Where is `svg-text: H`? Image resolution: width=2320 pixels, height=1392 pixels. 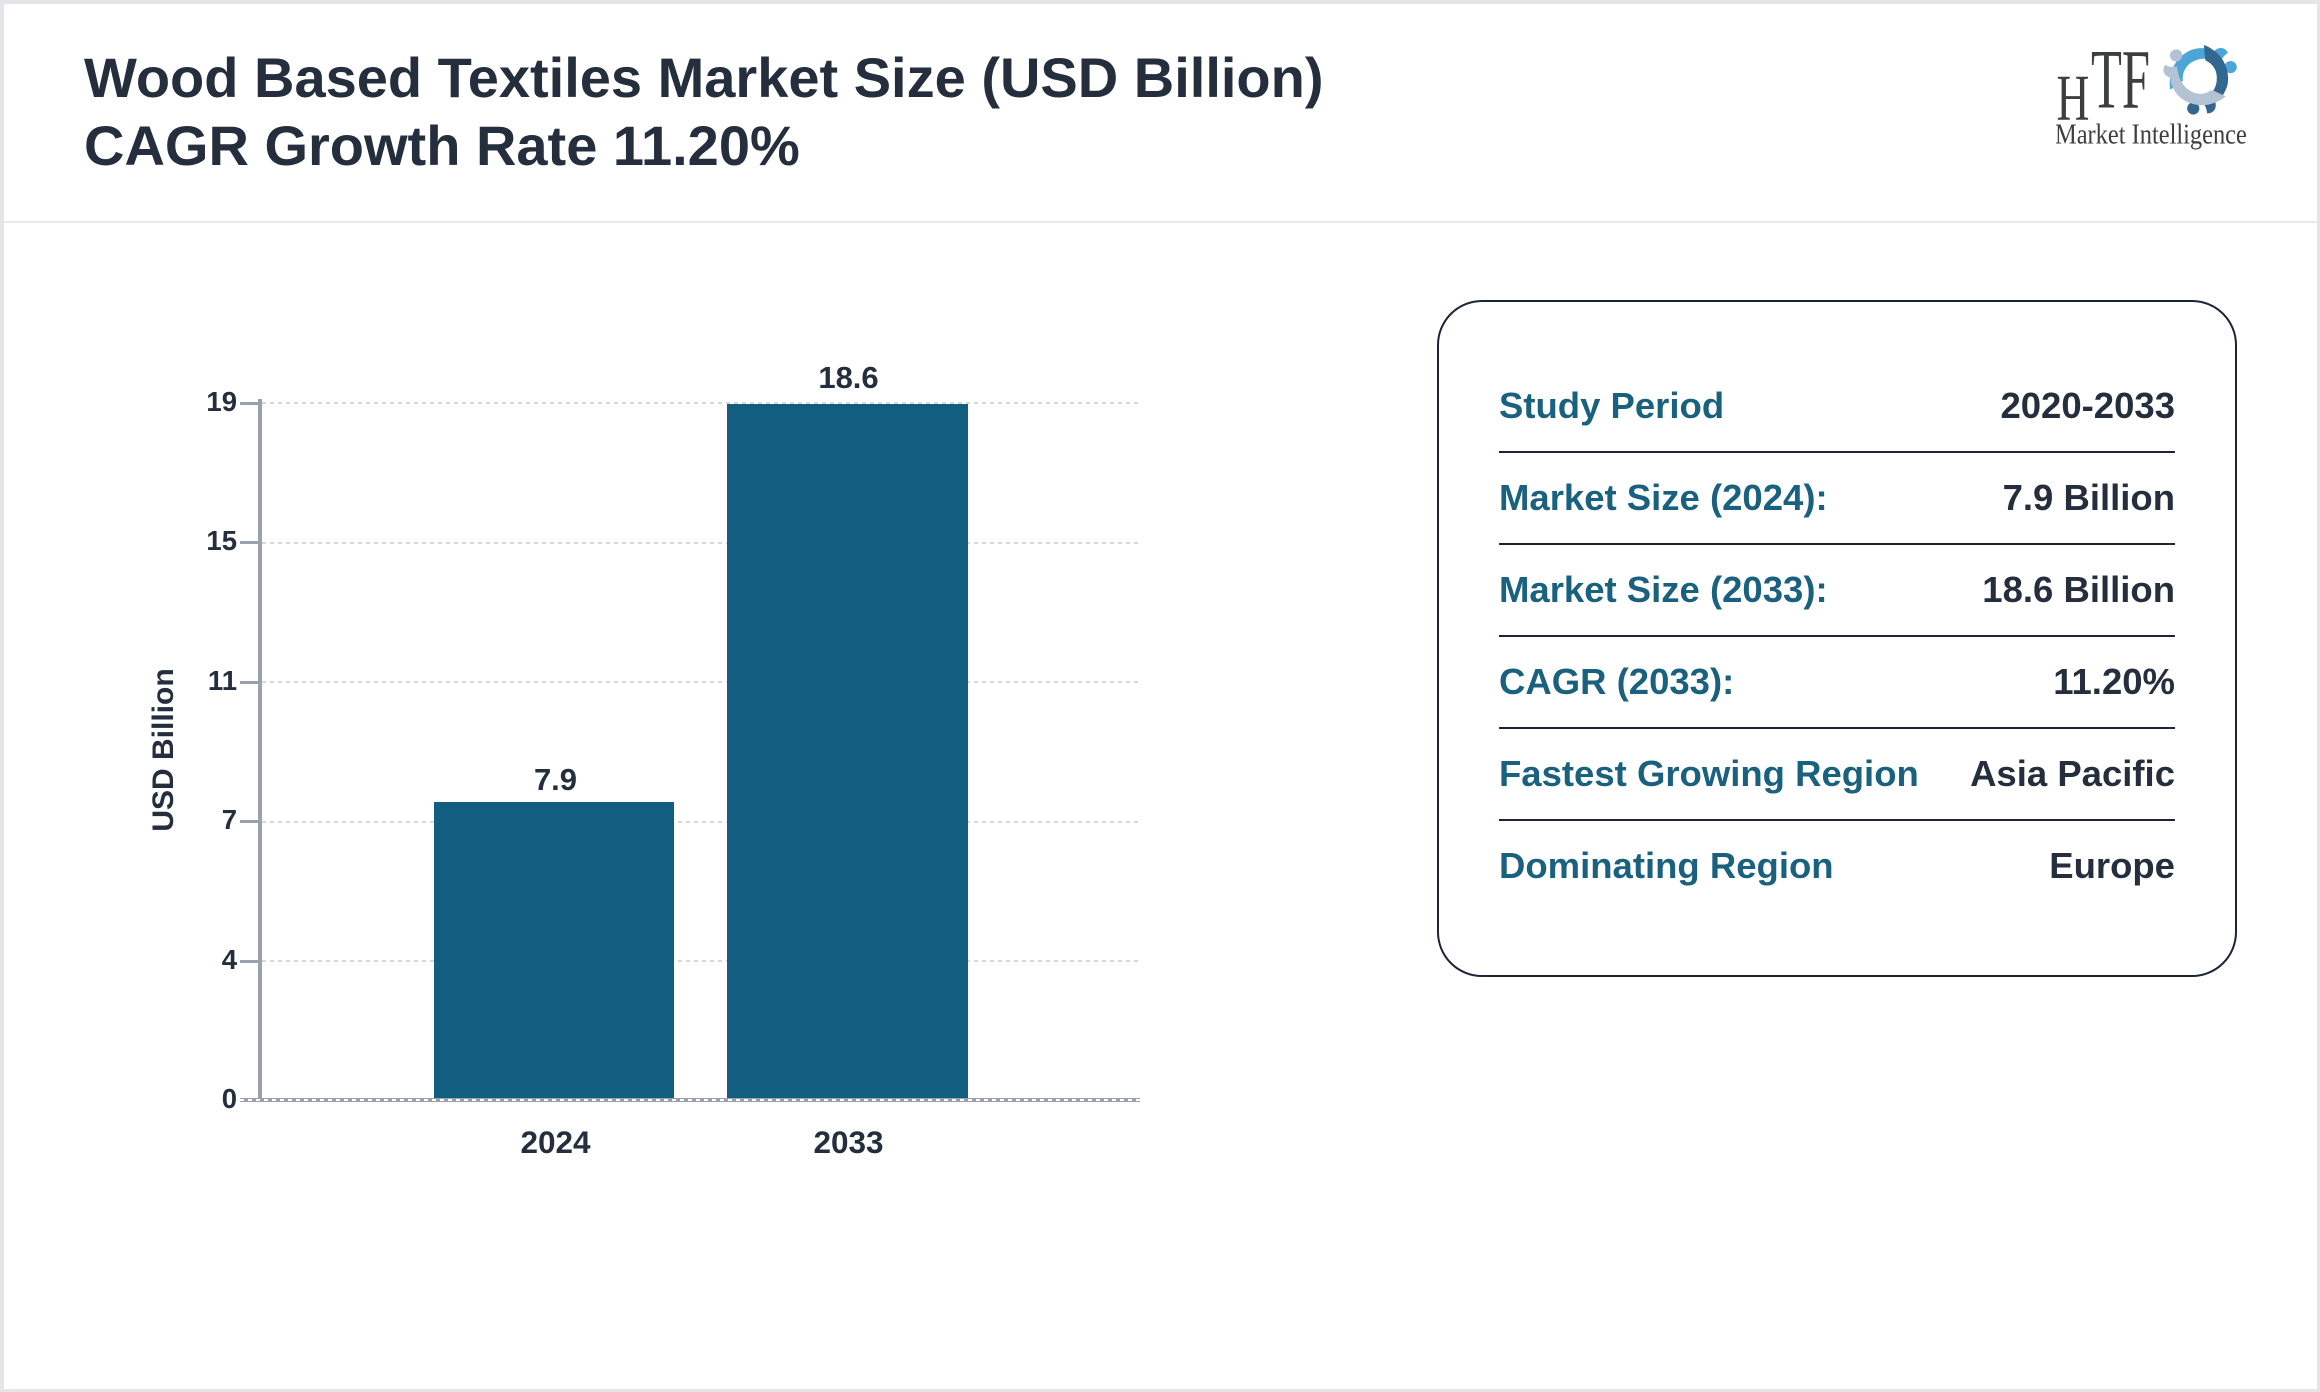 svg-text: H is located at coordinates (2073, 97).